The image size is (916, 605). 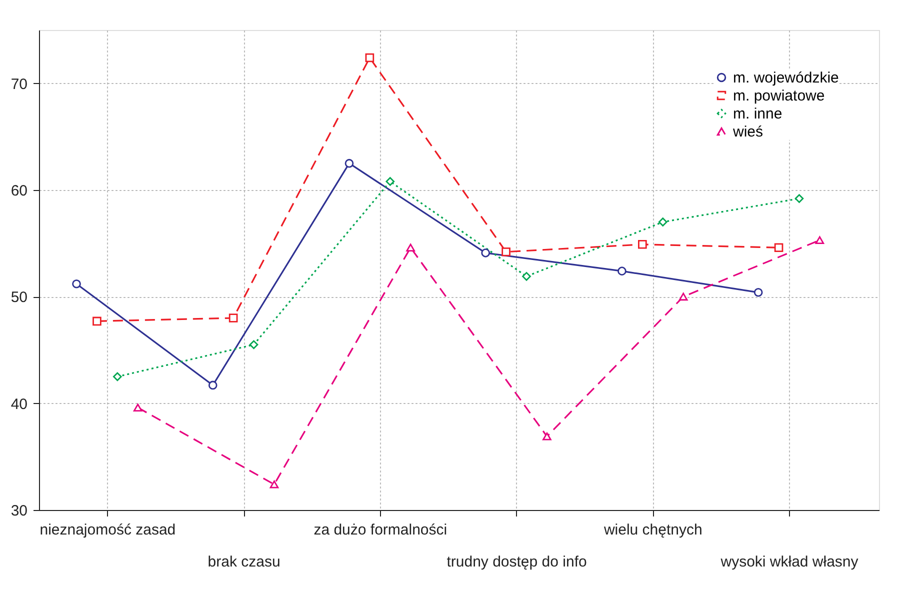 What do you see at coordinates (757, 114) in the screenshot?
I see `legend-label: m. inne` at bounding box center [757, 114].